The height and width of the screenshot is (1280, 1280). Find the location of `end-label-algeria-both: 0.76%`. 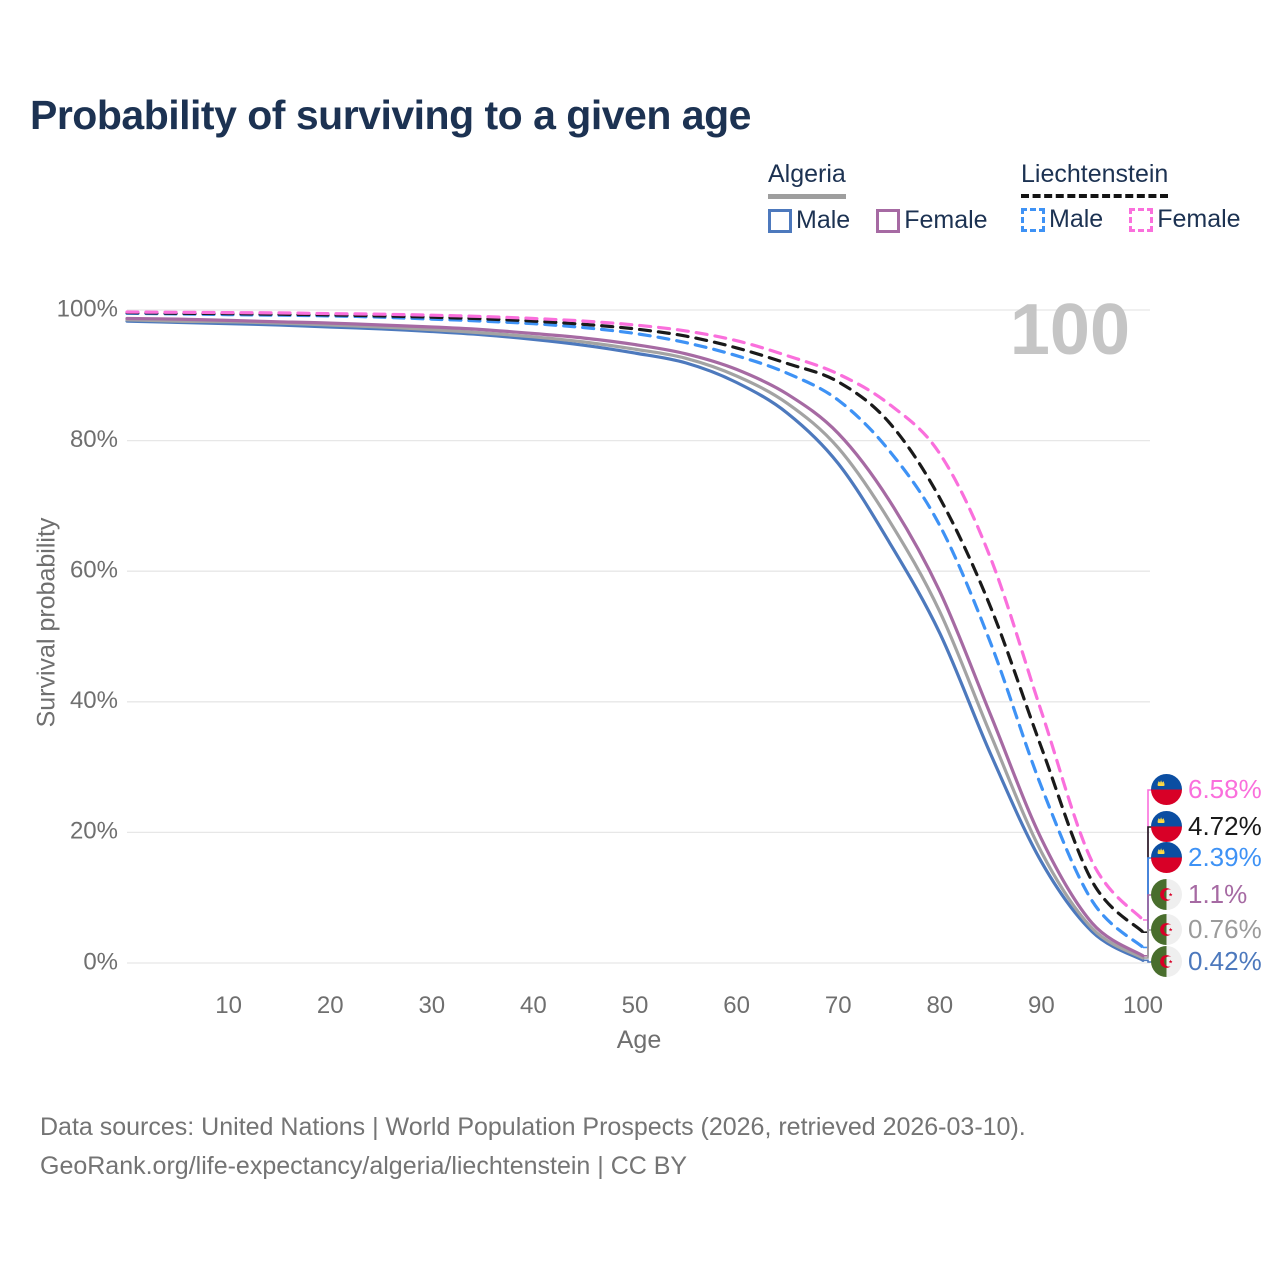

end-label-algeria-both: 0.76% is located at coordinates (1206, 929).